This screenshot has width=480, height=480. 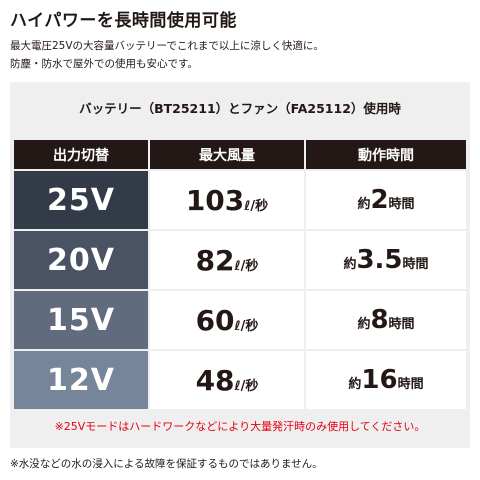 I want to click on mode-cell: 12V, so click(x=81, y=380).